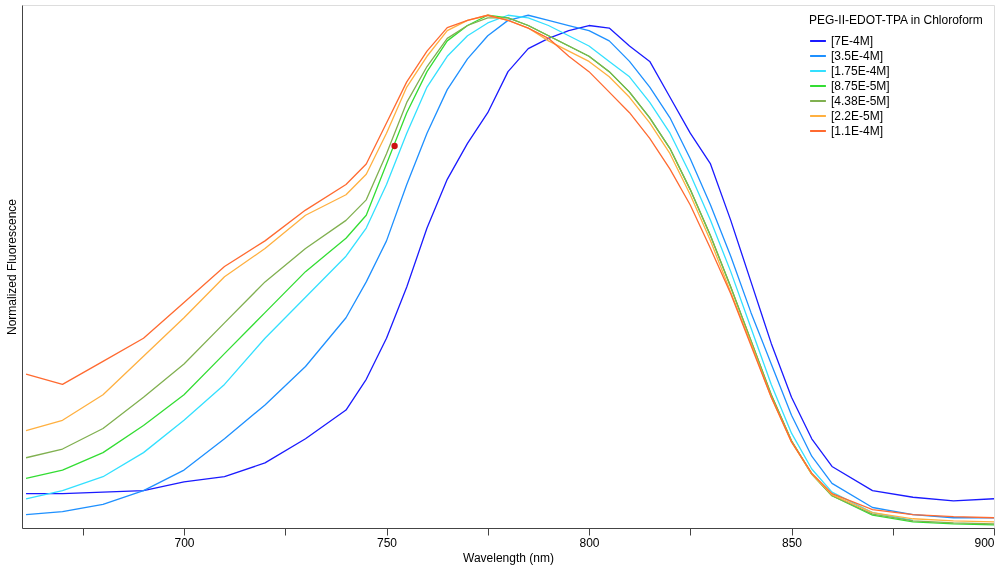  Describe the element at coordinates (184, 542) in the screenshot. I see `x-tick-label: 700` at that location.